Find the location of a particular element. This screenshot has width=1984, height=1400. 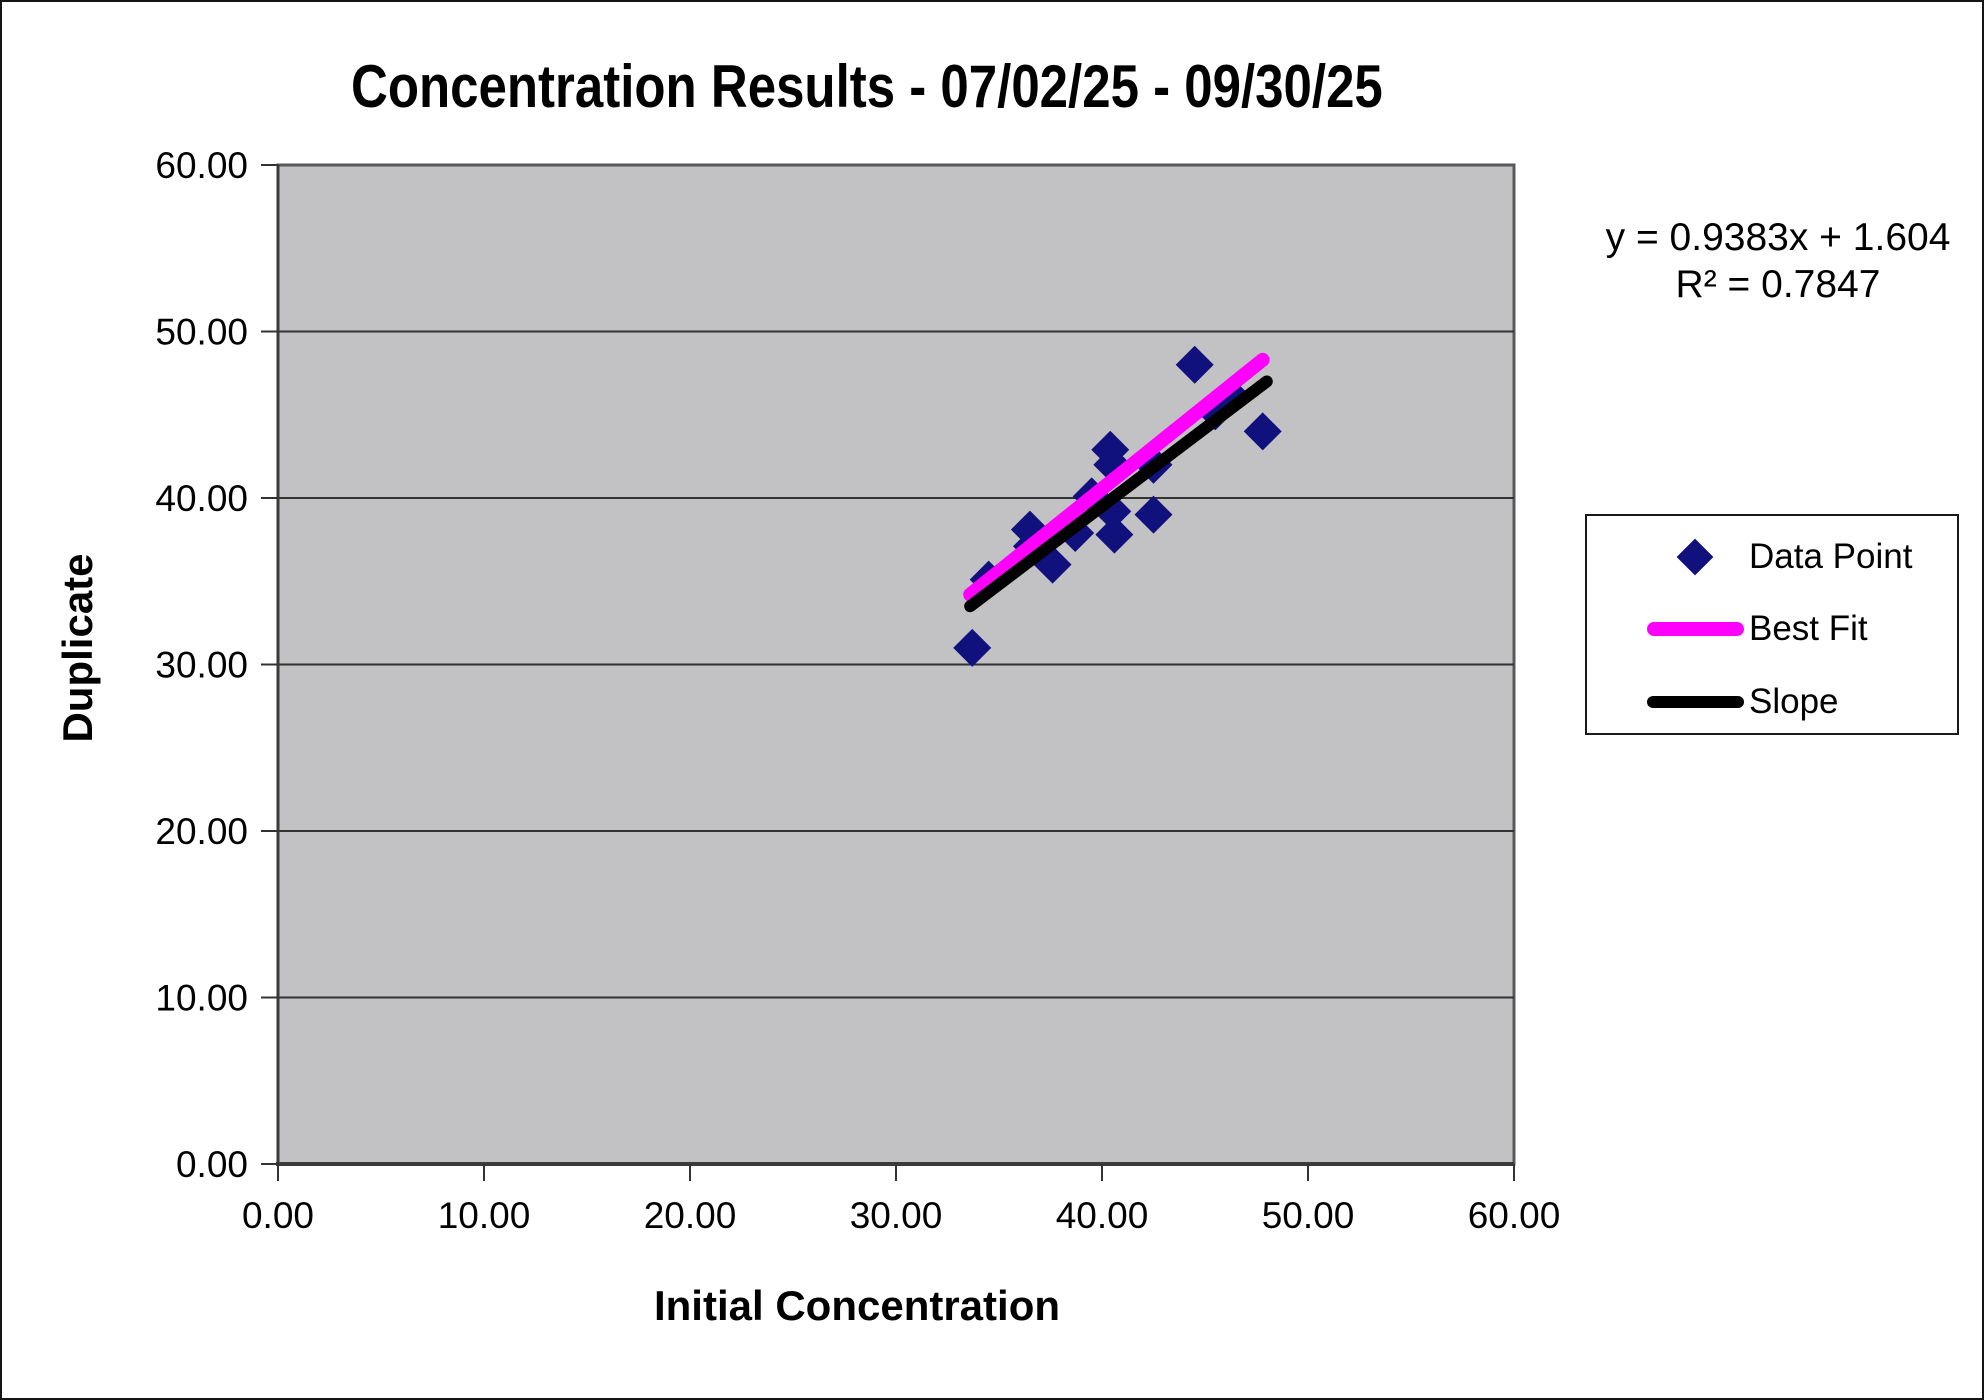

x-tick-label: 60.00 is located at coordinates (1514, 1215).